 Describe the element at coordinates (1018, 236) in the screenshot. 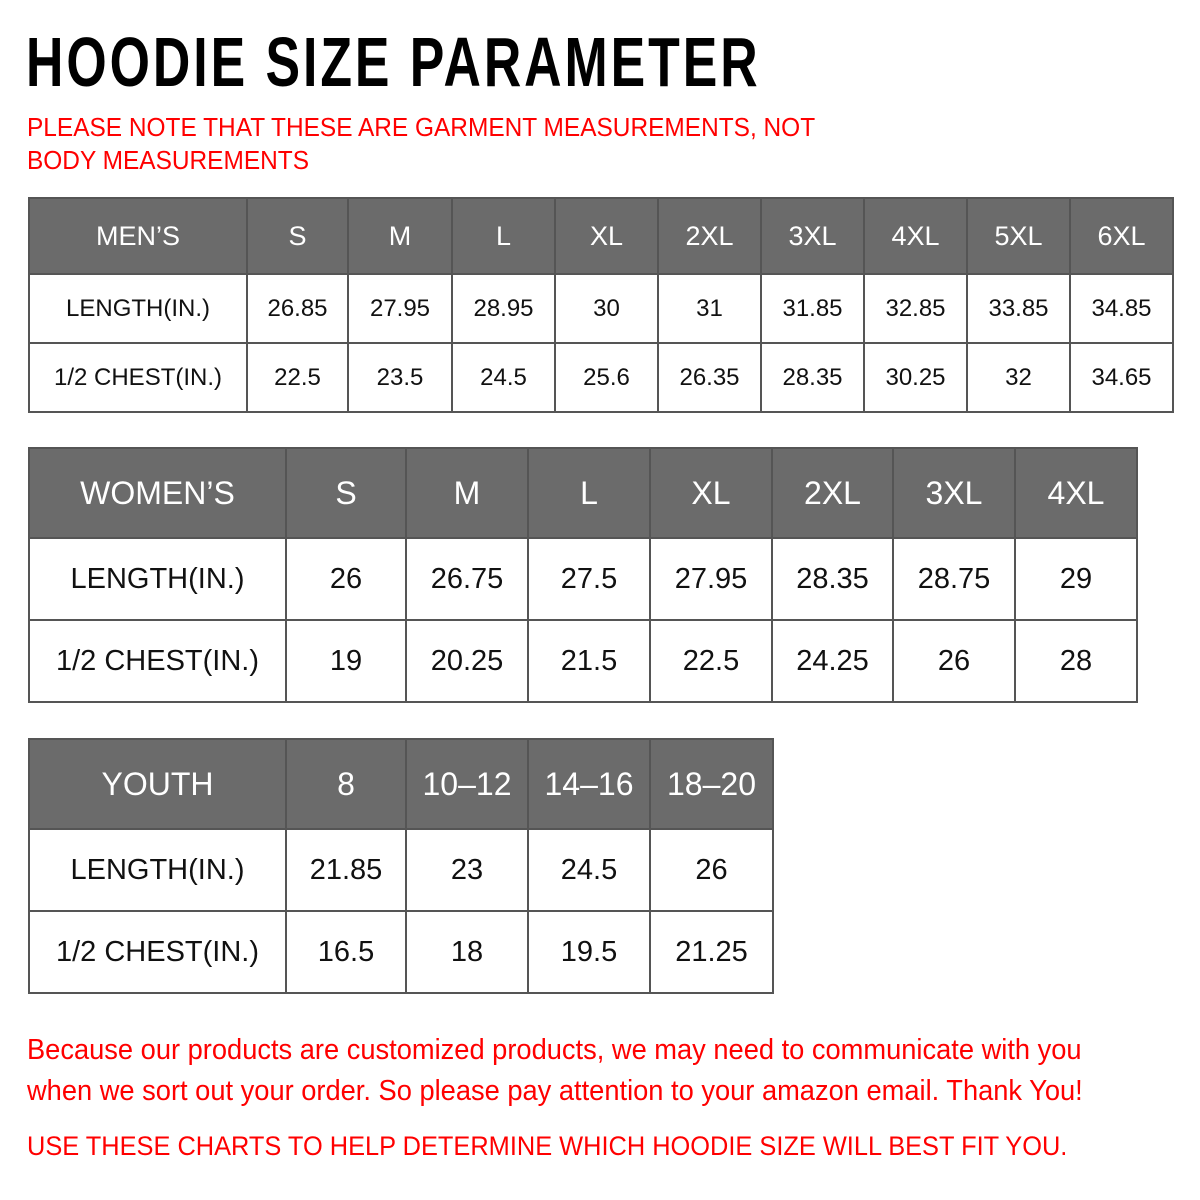

I see `header-row-cell: 5XL` at that location.